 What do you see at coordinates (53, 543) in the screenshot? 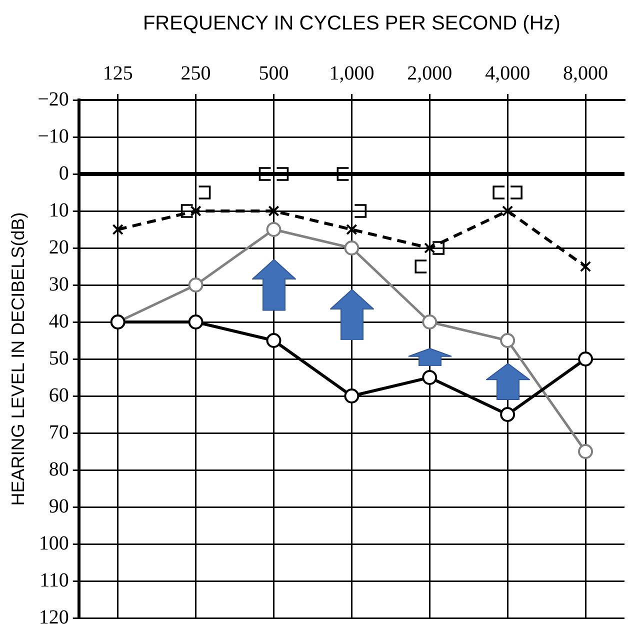
I see `y-tick-label: 100` at bounding box center [53, 543].